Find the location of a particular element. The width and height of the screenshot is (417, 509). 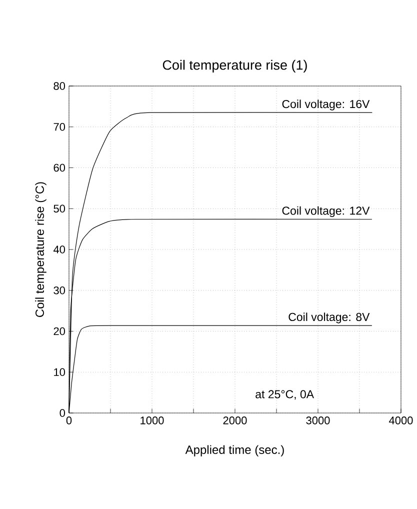

y-tick-label: 60 is located at coordinates (60, 168).